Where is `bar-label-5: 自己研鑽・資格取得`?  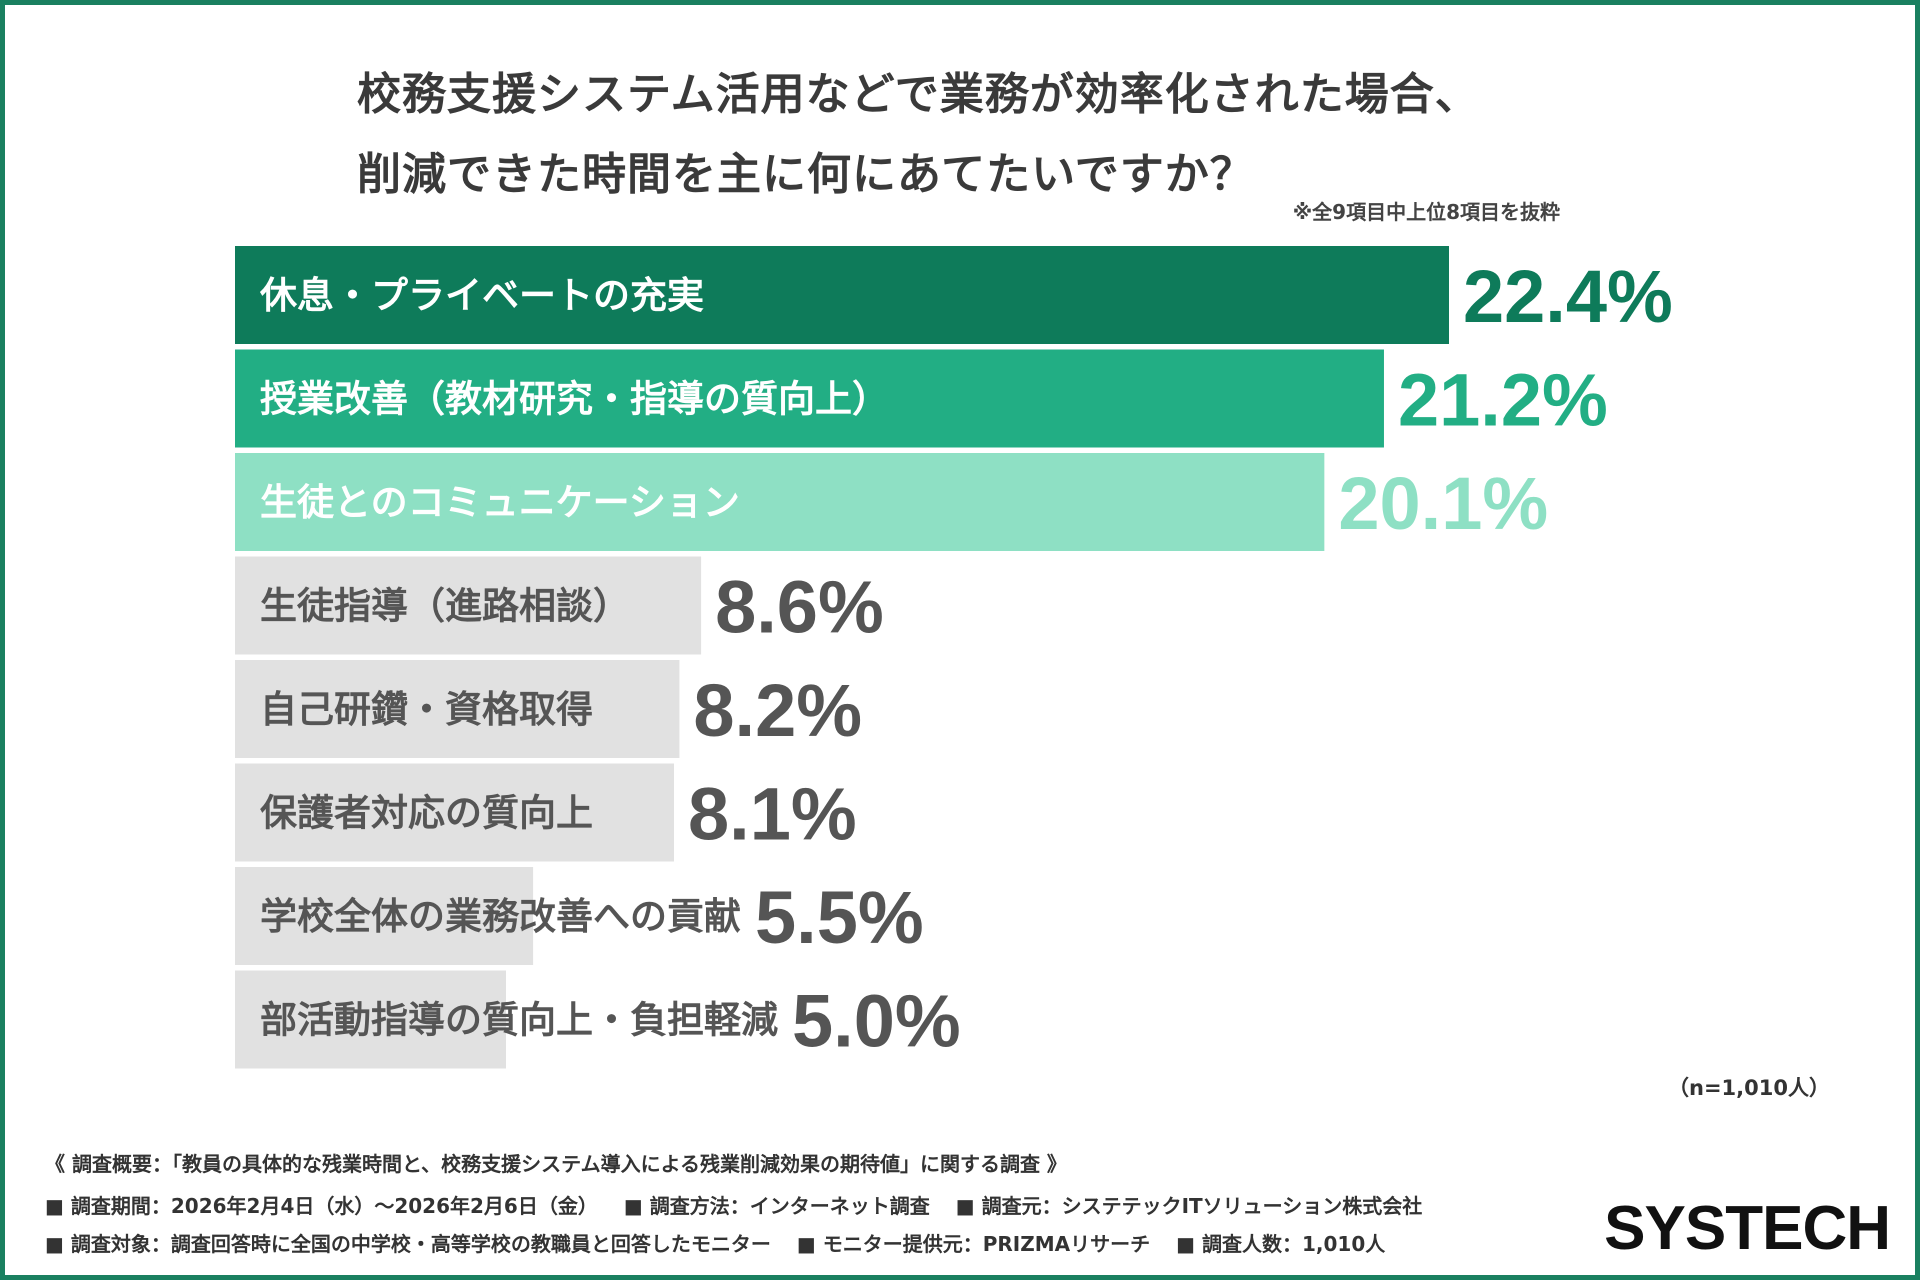
bar-label-5: 自己研鑽・資格取得 is located at coordinates (426, 709).